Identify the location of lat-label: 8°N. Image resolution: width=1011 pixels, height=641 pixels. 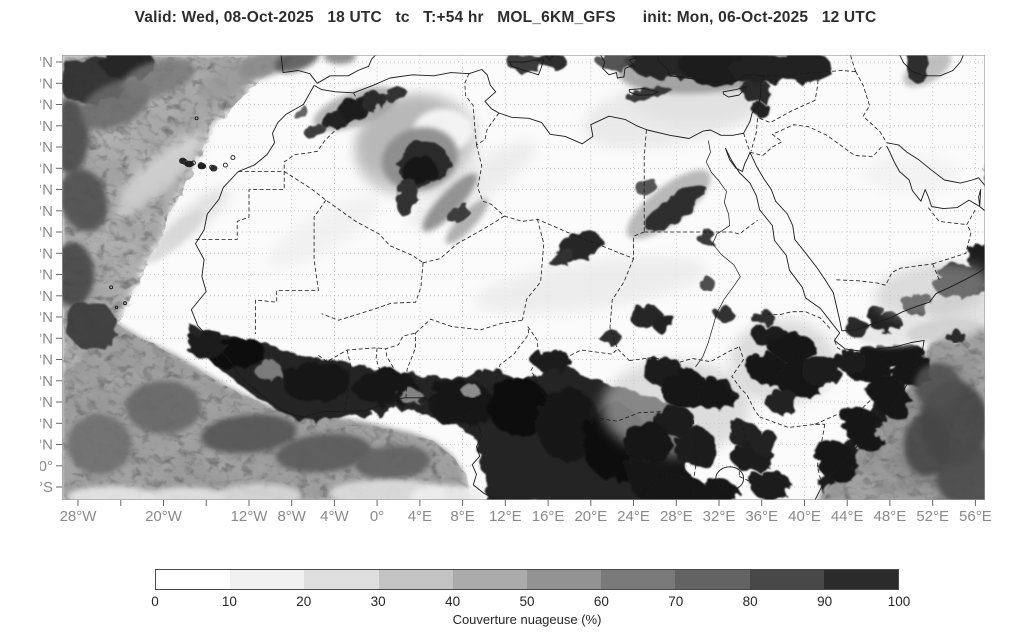
(46, 381).